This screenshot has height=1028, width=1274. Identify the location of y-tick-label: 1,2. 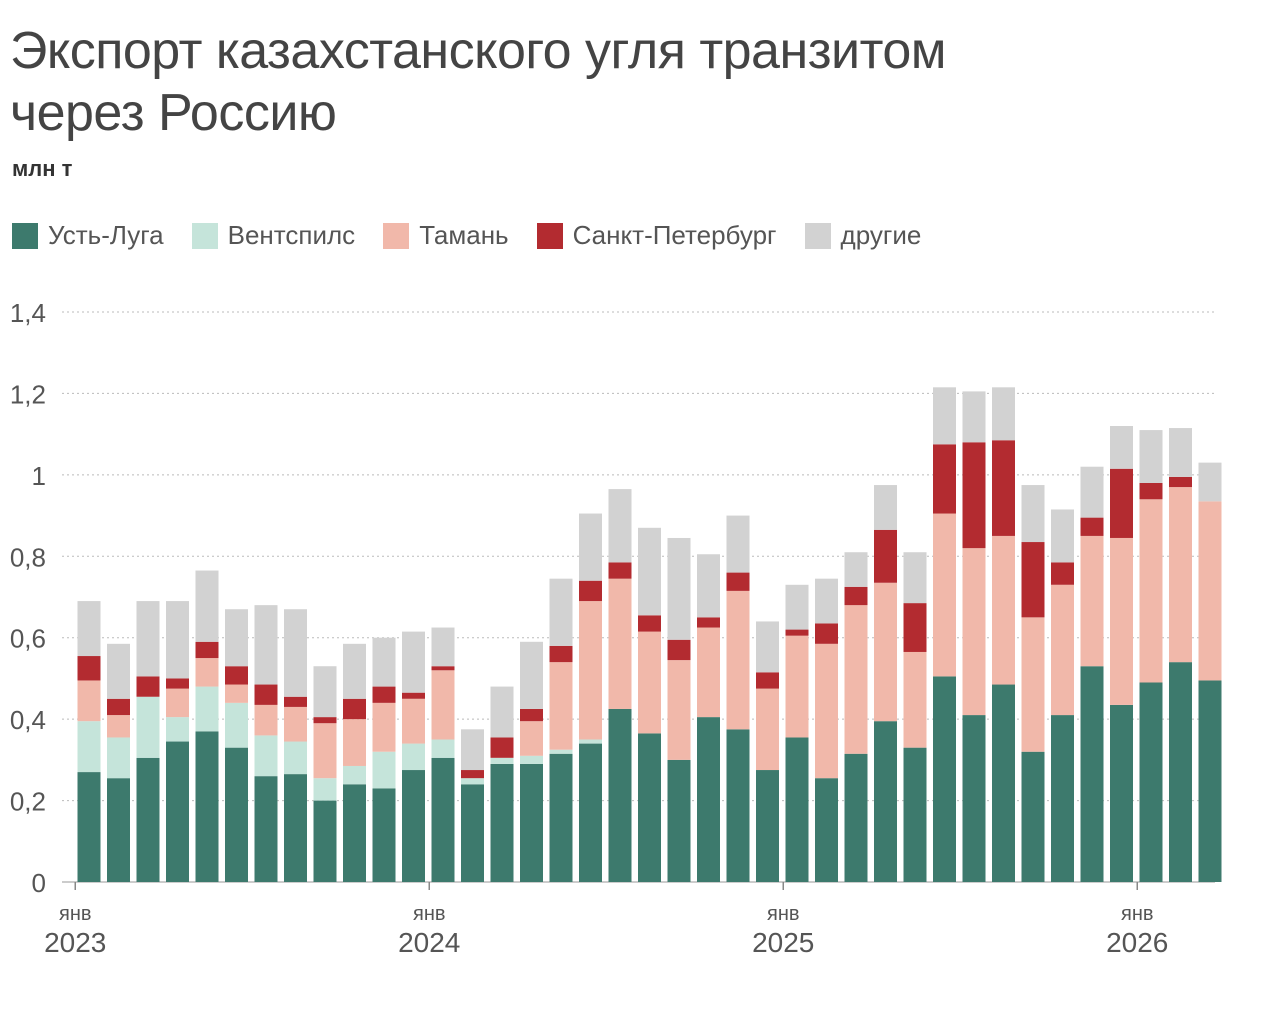
(28, 394).